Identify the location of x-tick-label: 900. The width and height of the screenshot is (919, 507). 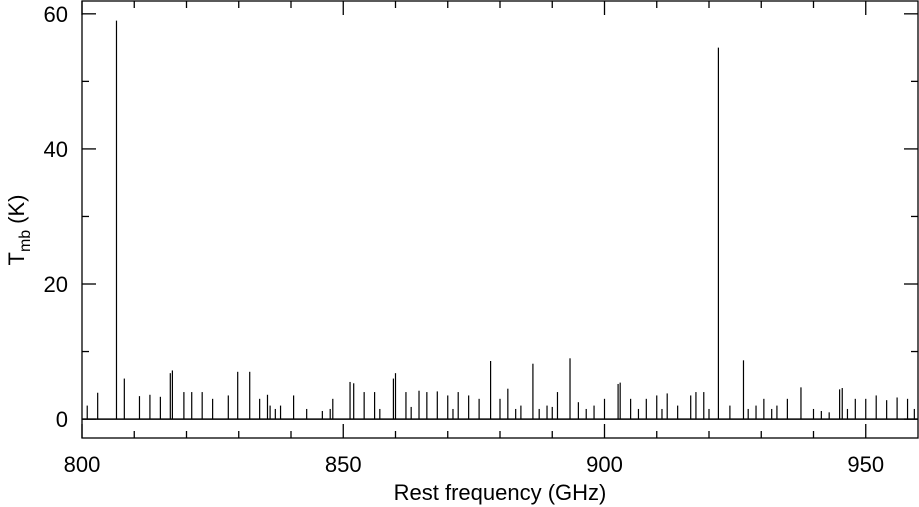
(604, 464).